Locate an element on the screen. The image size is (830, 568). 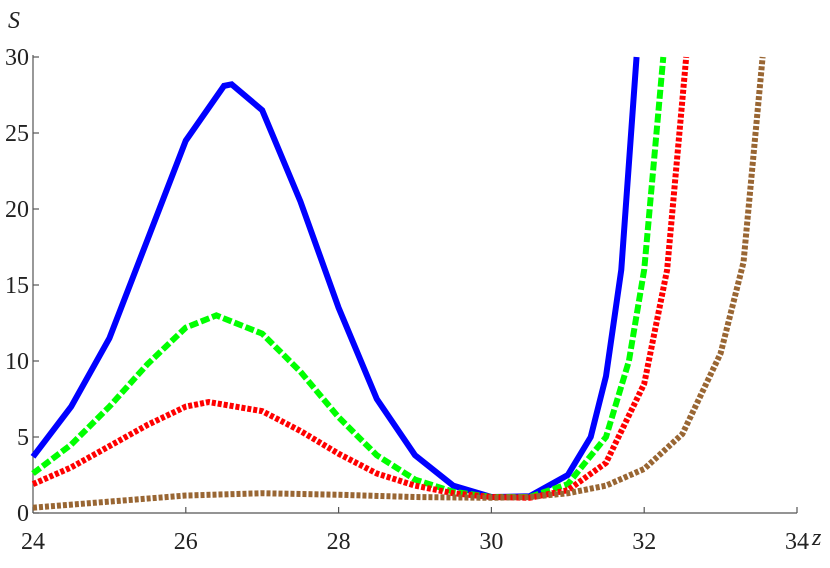
y-tick-label: 30 is located at coordinates (17, 58).